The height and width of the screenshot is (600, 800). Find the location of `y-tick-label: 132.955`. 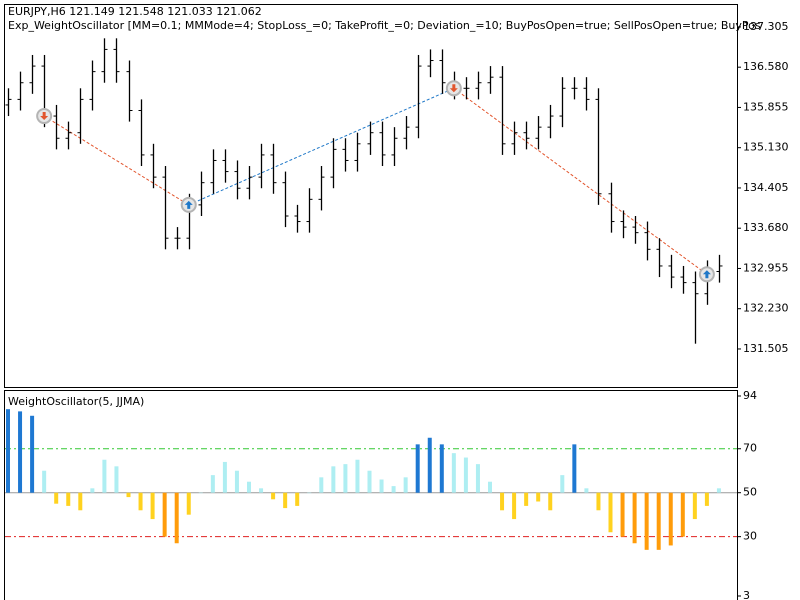

y-tick-label: 132.955 is located at coordinates (766, 267).